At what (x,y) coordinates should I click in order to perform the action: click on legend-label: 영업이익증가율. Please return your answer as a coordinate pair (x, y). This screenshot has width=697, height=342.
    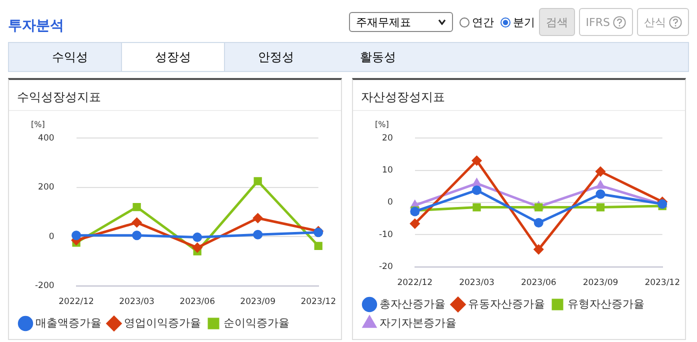
    Looking at the image, I should click on (162, 323).